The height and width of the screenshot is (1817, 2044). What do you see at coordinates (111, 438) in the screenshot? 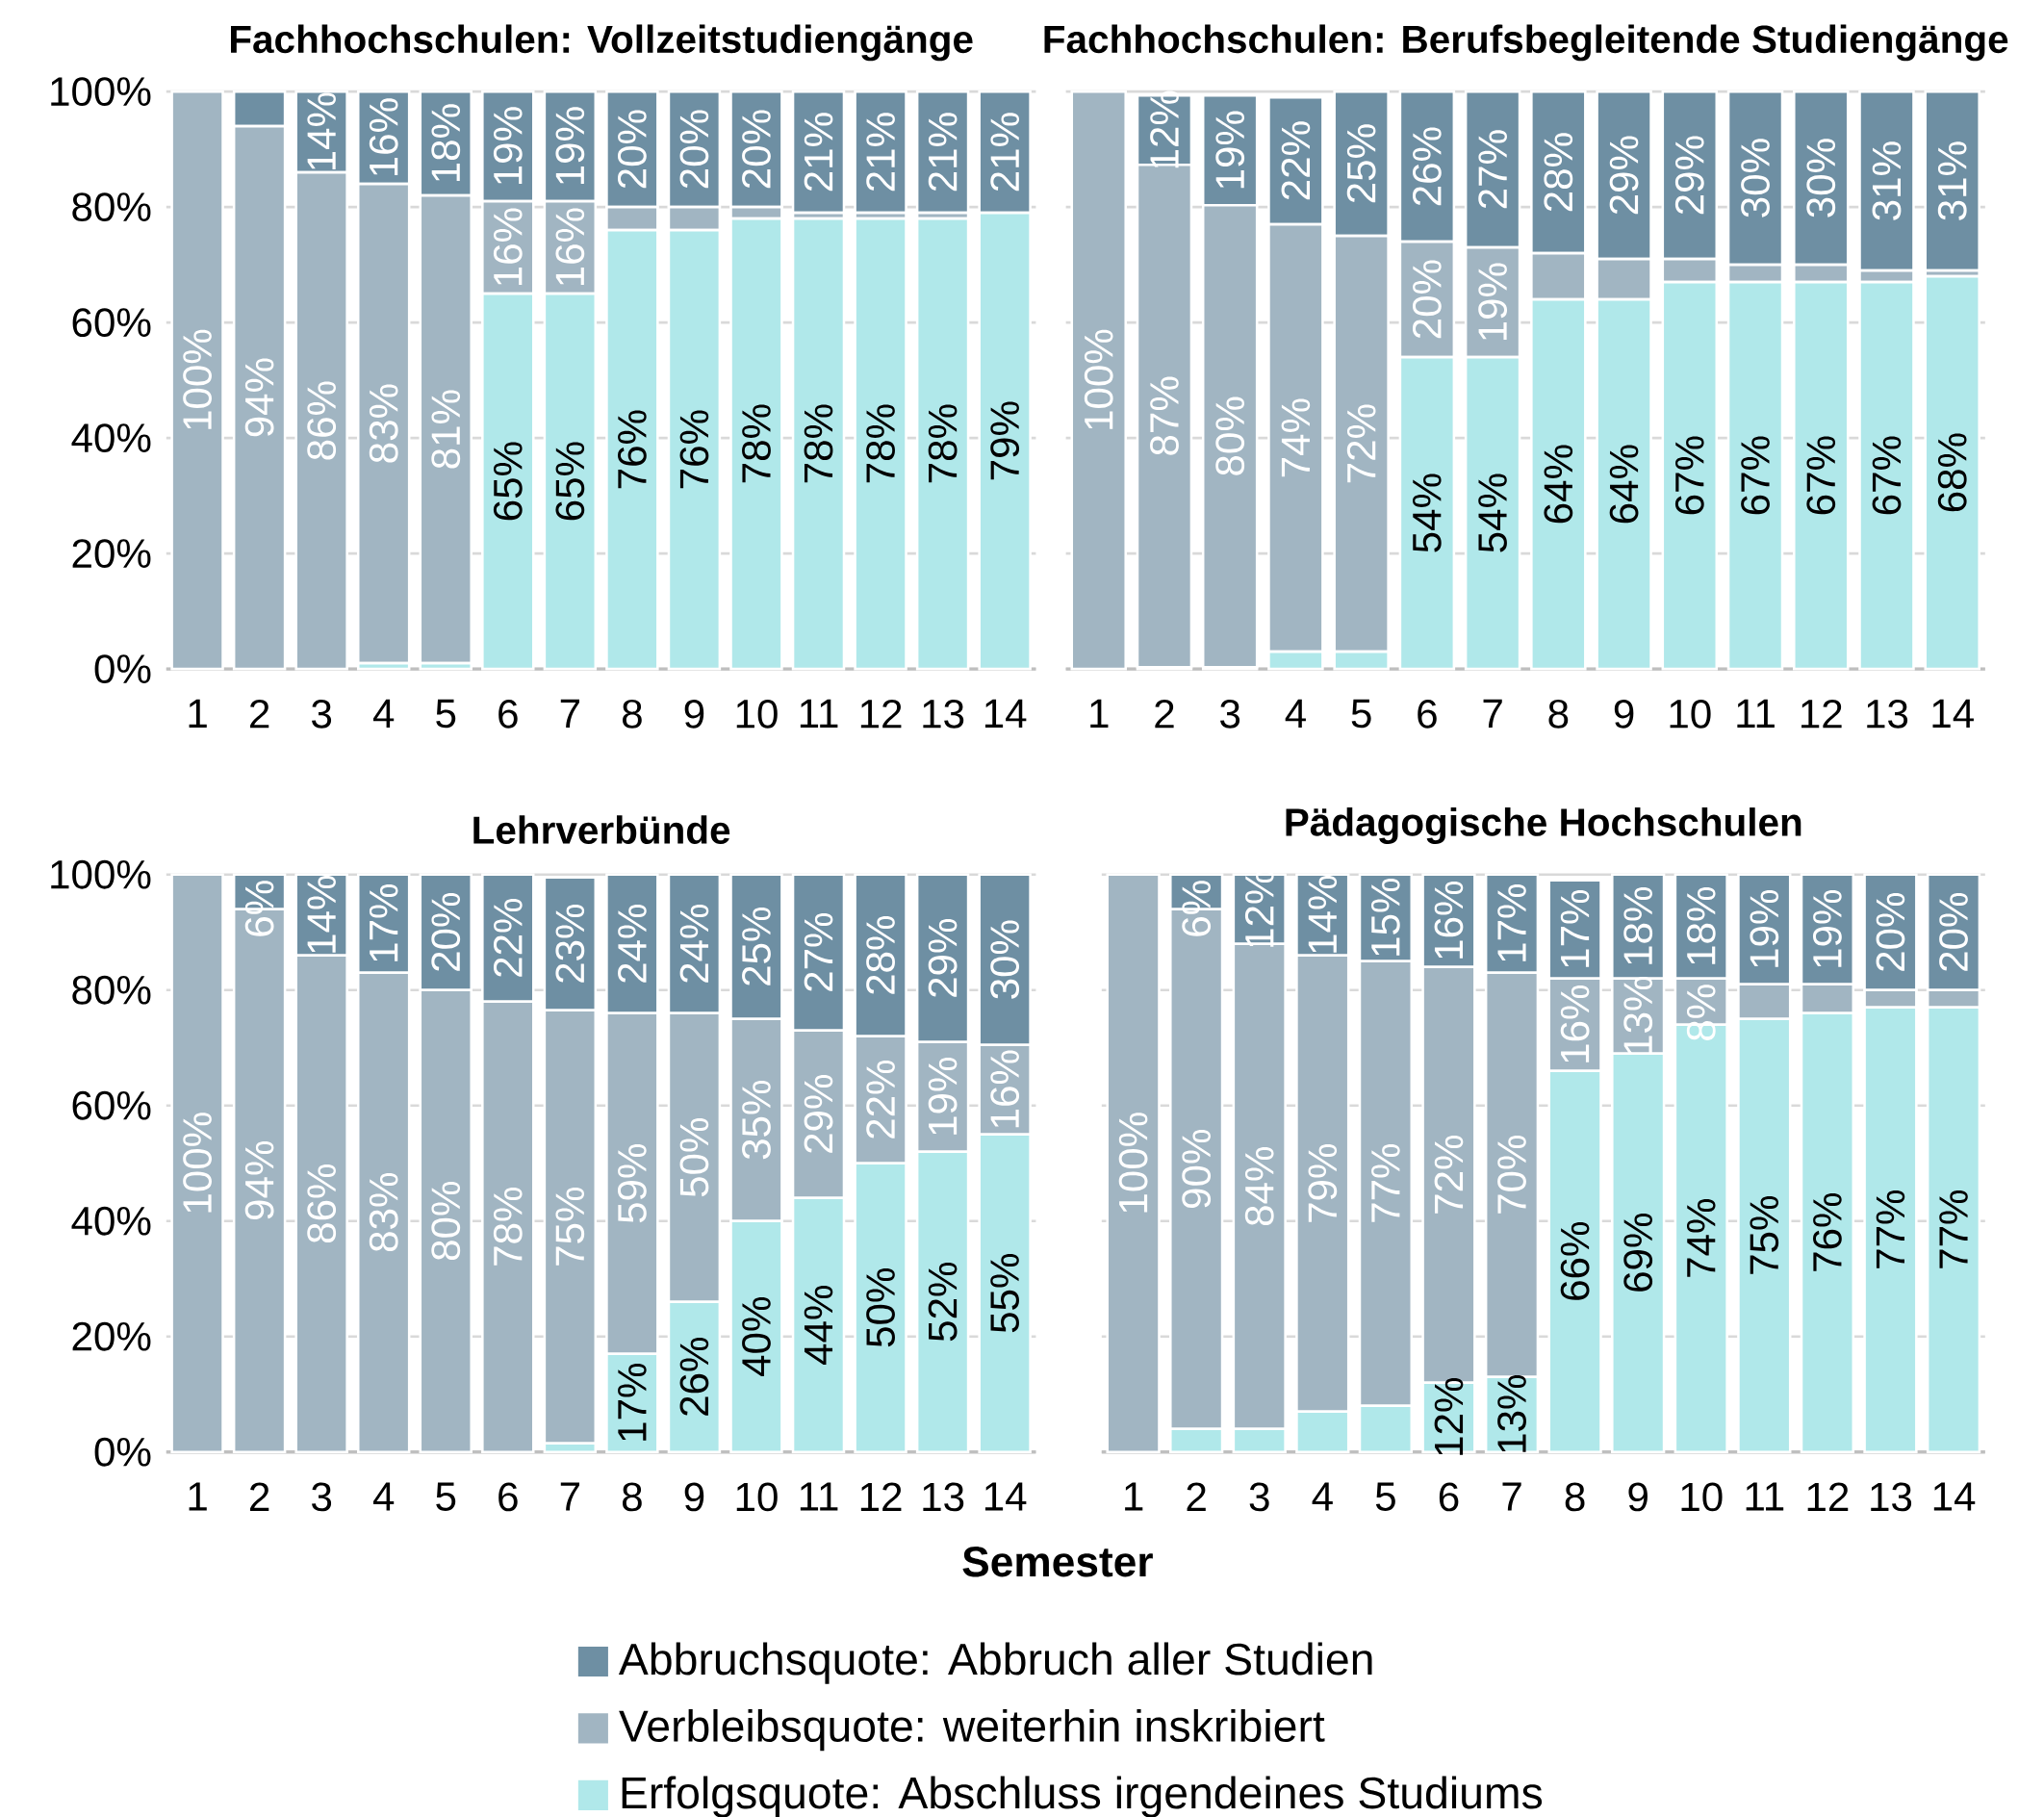
I see `y-tick-label: 40%` at bounding box center [111, 438].